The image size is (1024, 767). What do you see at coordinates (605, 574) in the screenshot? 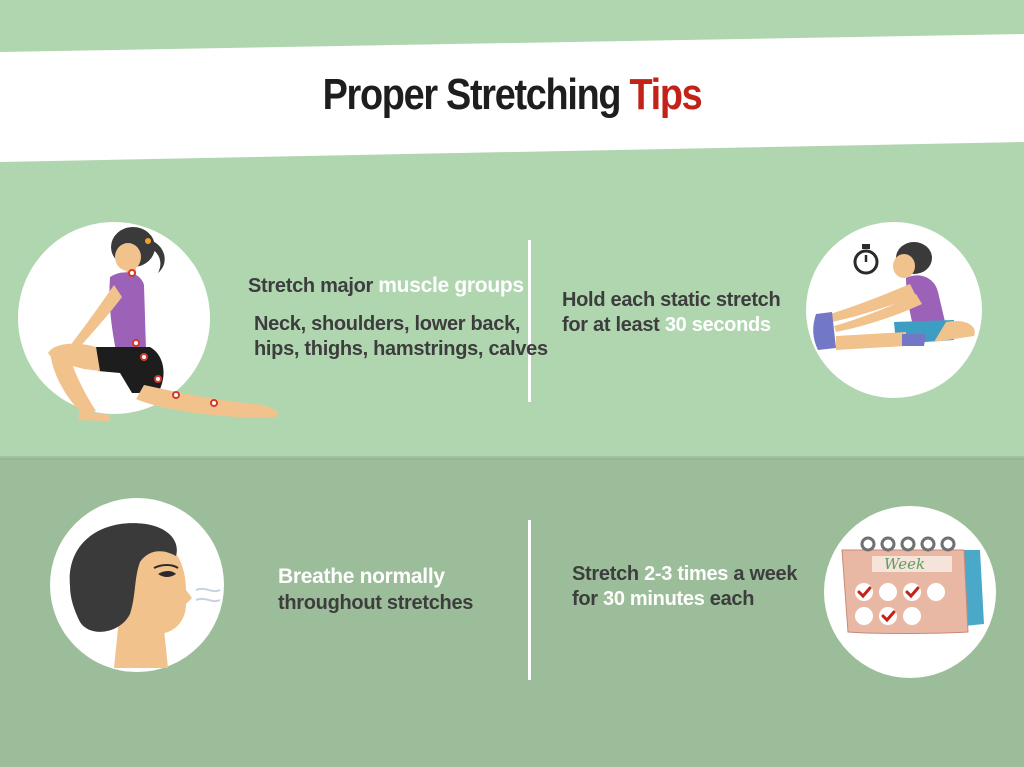
I see `tip4-line1-text: Stretch` at bounding box center [605, 574].